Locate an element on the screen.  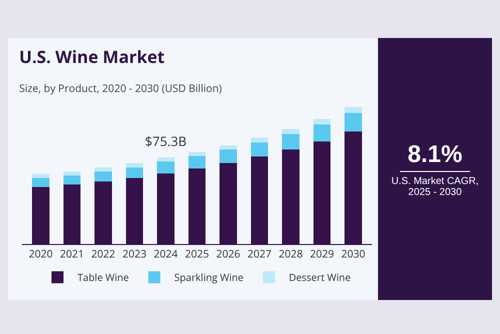
legend-label: Table Wine is located at coordinates (104, 277).